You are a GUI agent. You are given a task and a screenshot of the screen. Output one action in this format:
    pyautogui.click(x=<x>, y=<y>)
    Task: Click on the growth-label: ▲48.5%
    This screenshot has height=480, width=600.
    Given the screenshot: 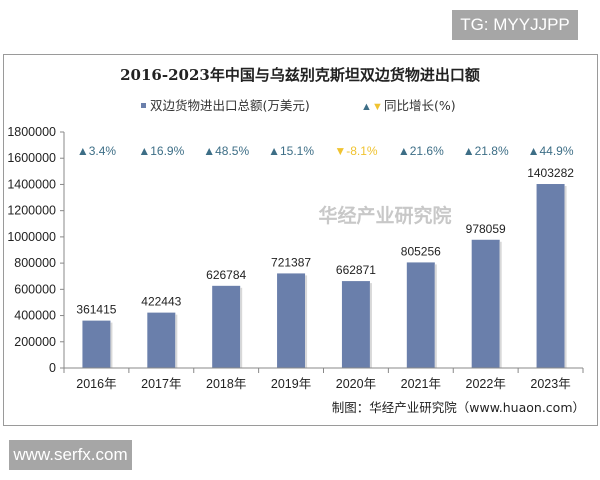 What is the action you would take?
    pyautogui.click(x=226, y=151)
    